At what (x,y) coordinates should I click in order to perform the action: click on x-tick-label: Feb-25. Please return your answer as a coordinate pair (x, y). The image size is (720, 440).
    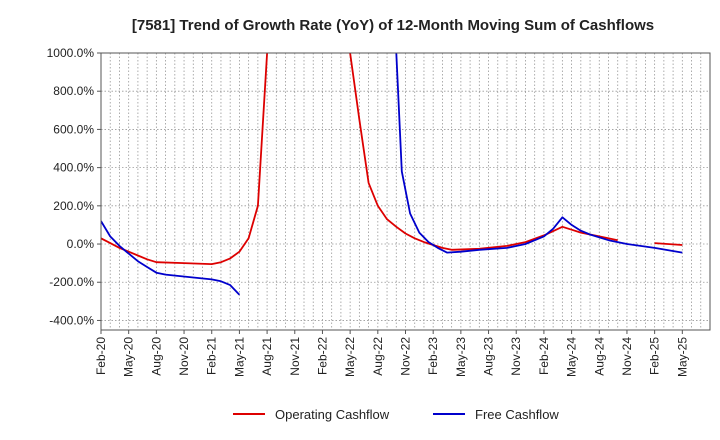
    Looking at the image, I should click on (655, 356).